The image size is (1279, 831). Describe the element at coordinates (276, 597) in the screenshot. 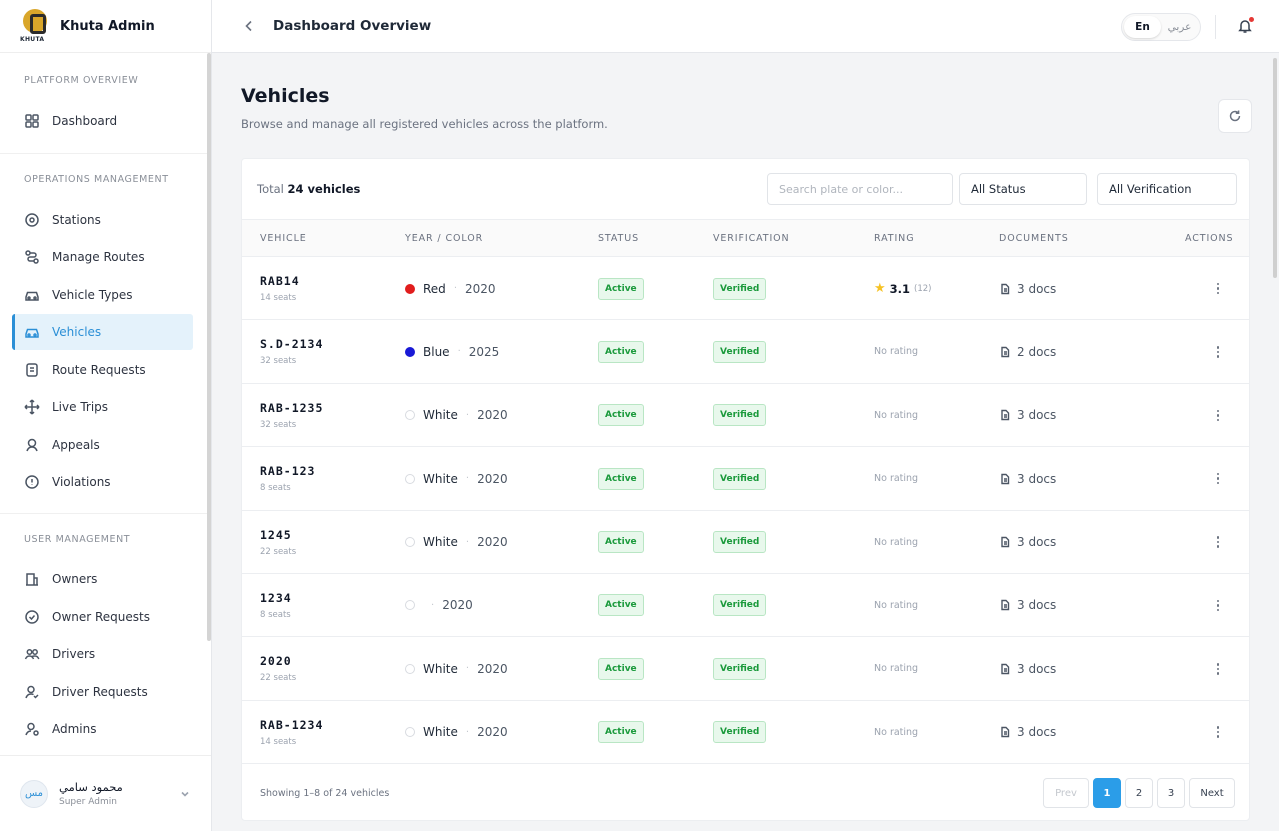

I see `plate-number: 1234` at that location.